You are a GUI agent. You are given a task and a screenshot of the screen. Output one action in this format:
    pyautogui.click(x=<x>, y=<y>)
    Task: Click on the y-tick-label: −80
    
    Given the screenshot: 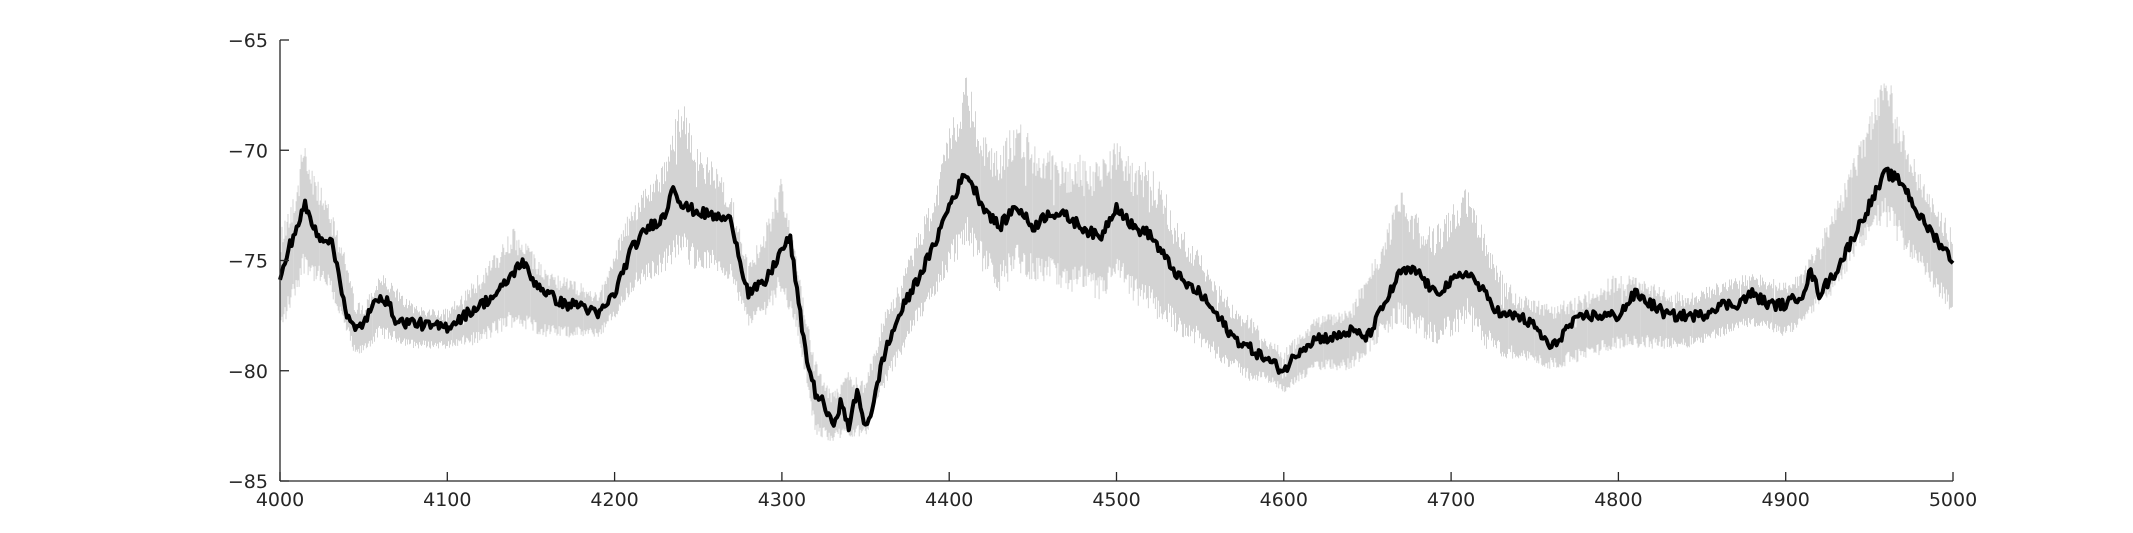 What is the action you would take?
    pyautogui.click(x=248, y=372)
    